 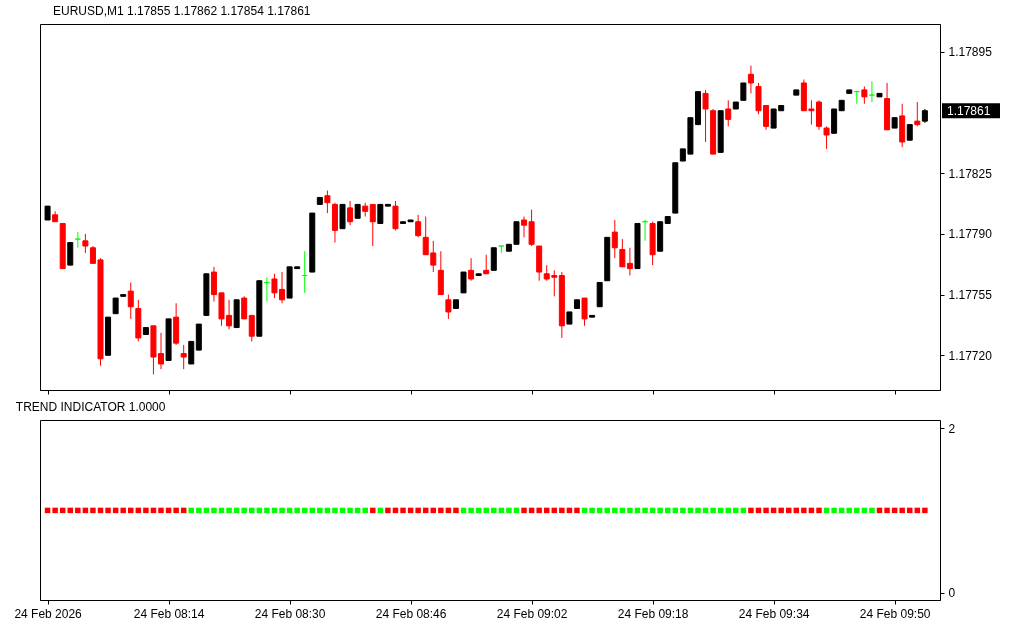 What do you see at coordinates (532, 613) in the screenshot?
I see `x-tick-label: 24 Feb 09:02` at bounding box center [532, 613].